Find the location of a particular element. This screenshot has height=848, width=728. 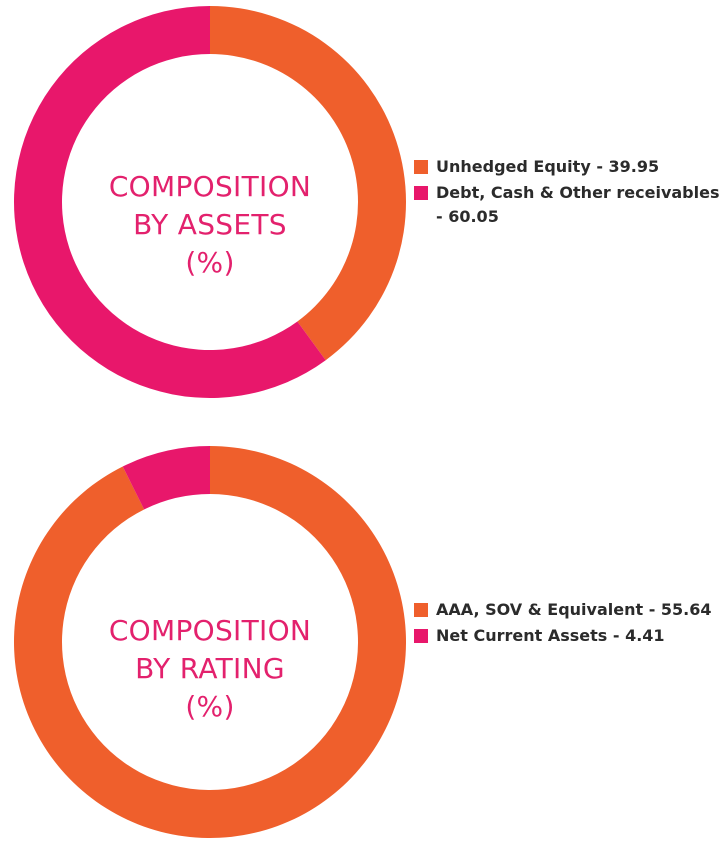

legend-item-aaa-sov: AAA, SOV & Equivalent - 55.64 is located at coordinates (570, 610).